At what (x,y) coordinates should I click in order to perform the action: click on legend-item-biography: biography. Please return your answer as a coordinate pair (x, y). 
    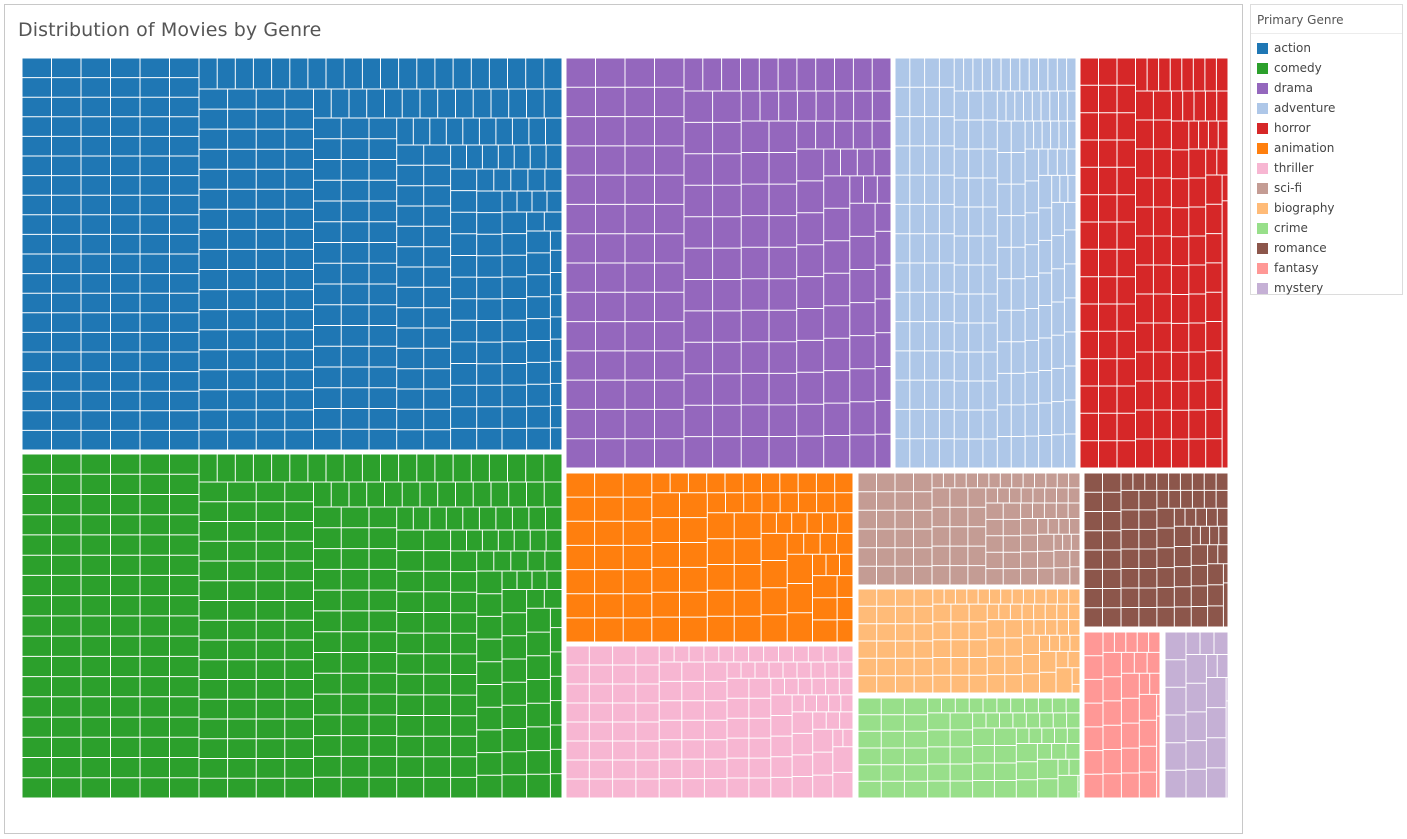
    Looking at the image, I should click on (1296, 208).